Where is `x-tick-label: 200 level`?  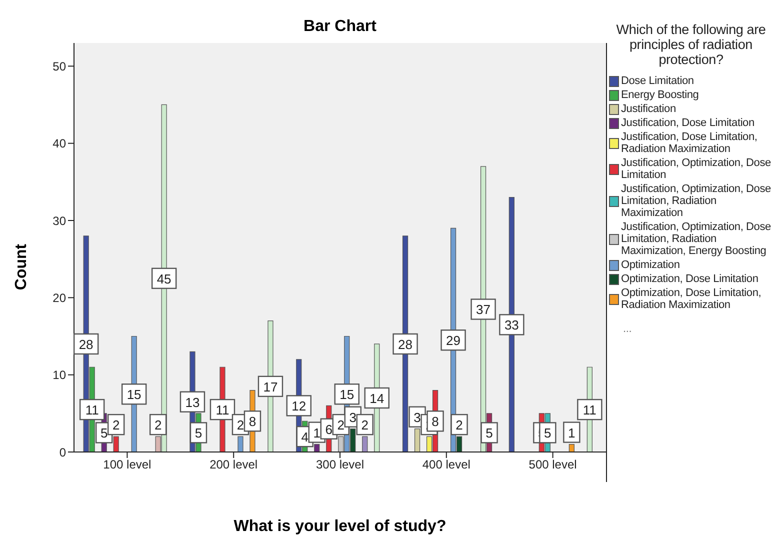 x-tick-label: 200 level is located at coordinates (234, 465).